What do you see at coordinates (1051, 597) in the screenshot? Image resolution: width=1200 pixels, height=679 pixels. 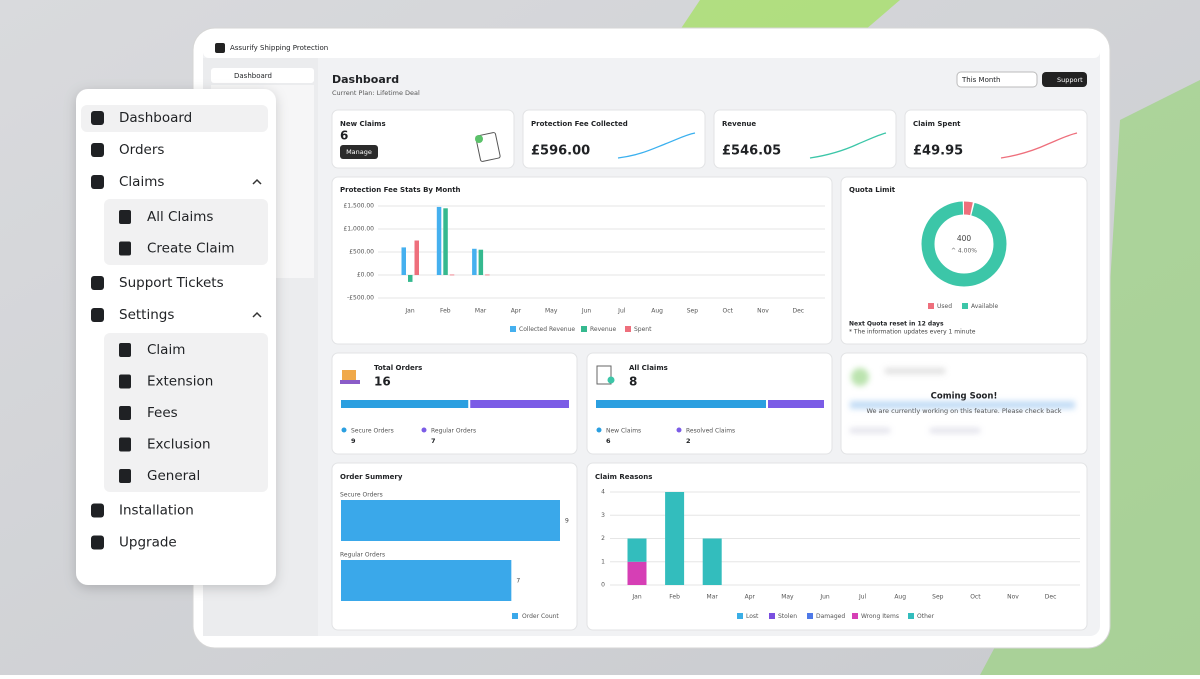 I see `x-tick-label: Dec` at bounding box center [1051, 597].